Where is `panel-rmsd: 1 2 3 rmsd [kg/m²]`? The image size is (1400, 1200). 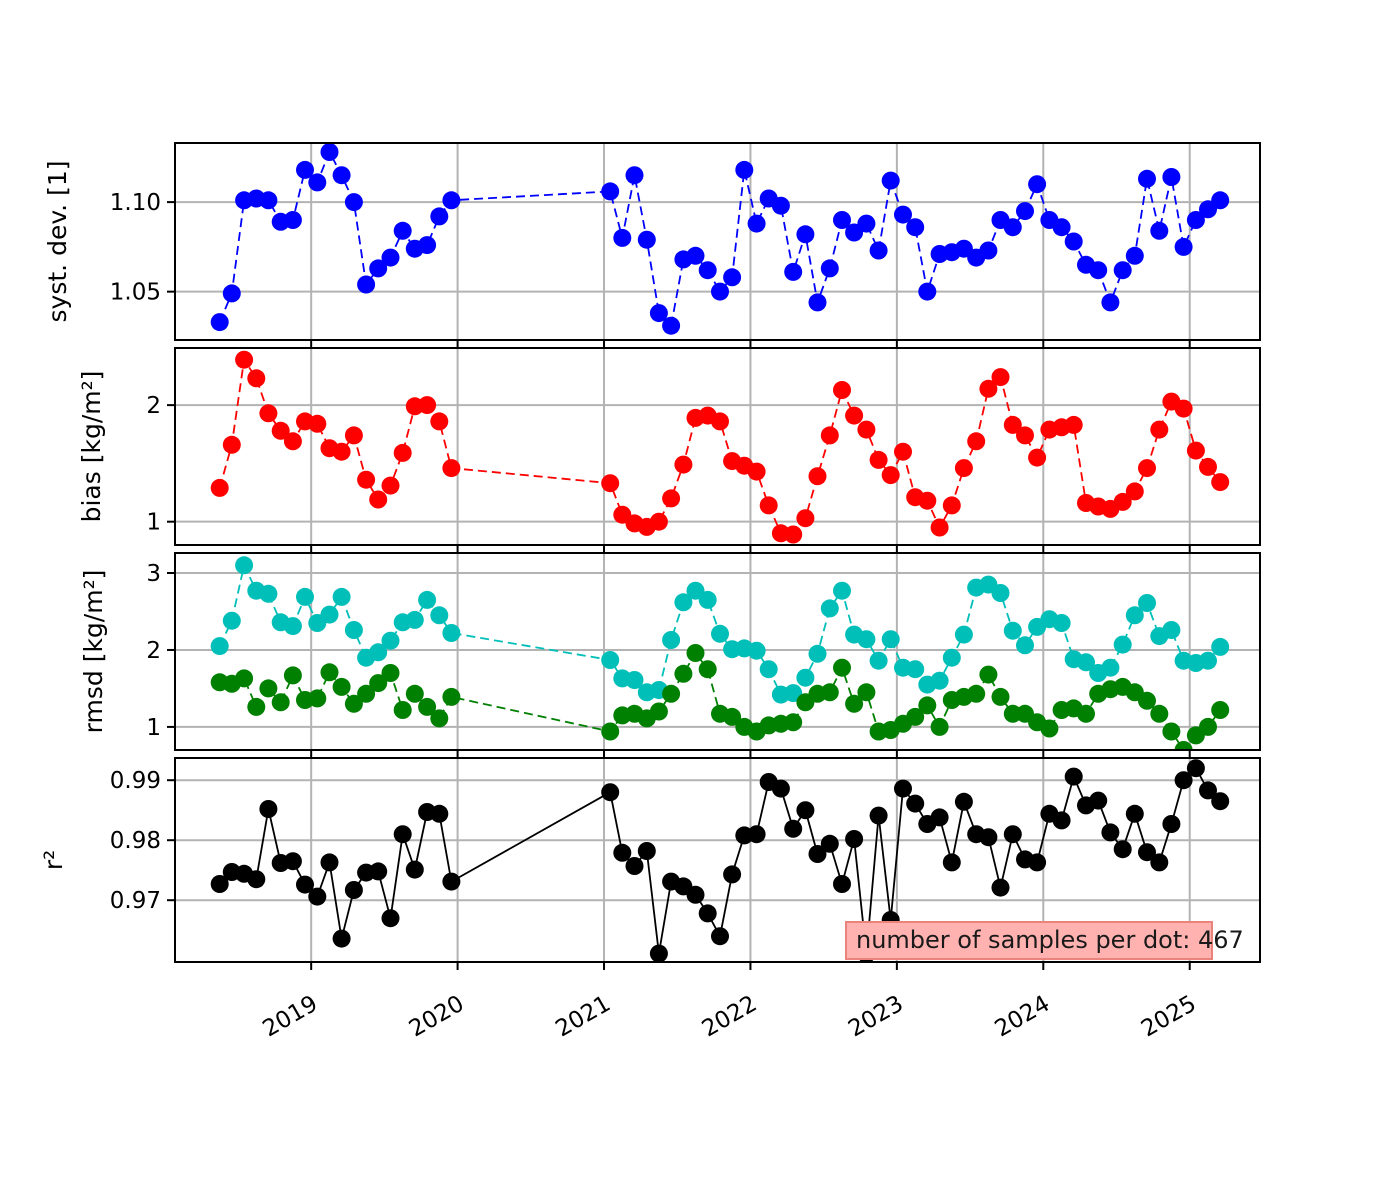 panel-rmsd: 1 2 3 rmsd [kg/m²] is located at coordinates (670, 655).